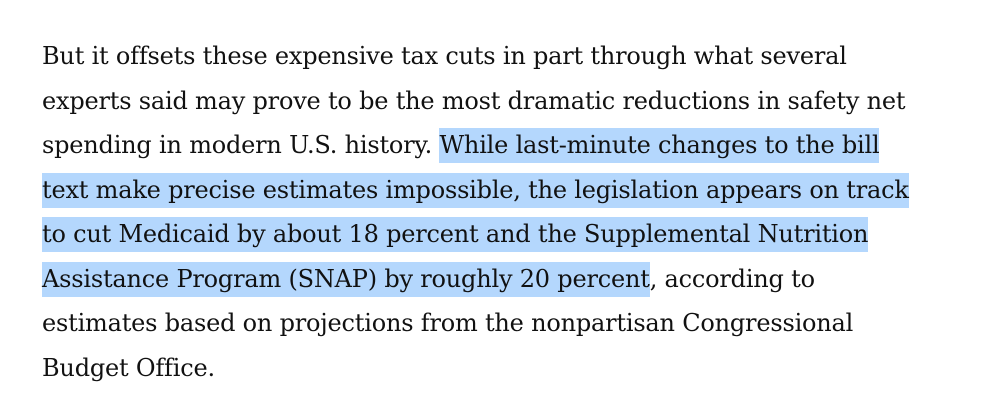  I want to click on line-text: Budget Office., so click(128, 367).